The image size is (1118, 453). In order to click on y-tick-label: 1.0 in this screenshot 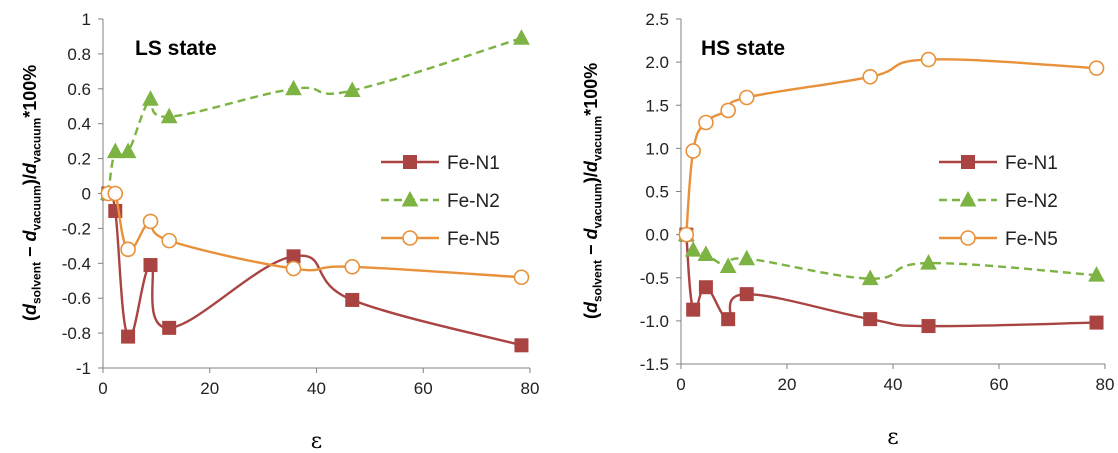, I will do `click(657, 148)`.